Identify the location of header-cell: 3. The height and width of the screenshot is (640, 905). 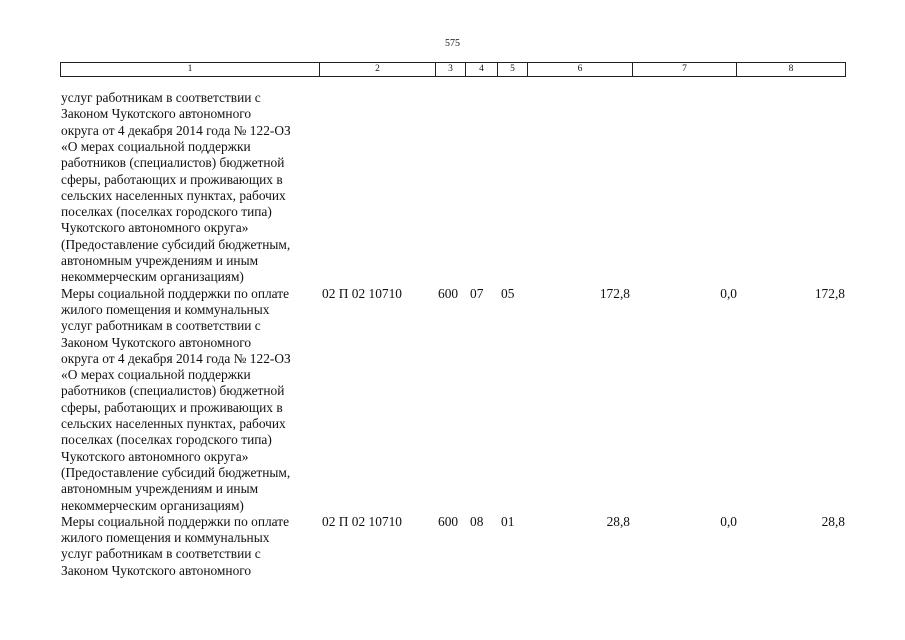
(450, 69).